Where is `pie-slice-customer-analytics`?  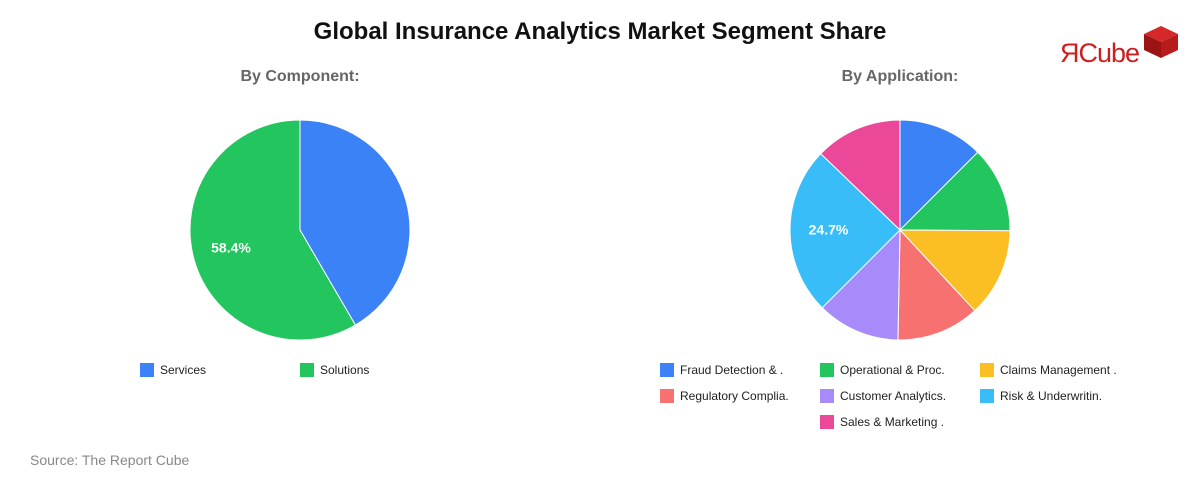
pie-slice-customer-analytics is located at coordinates (861, 284).